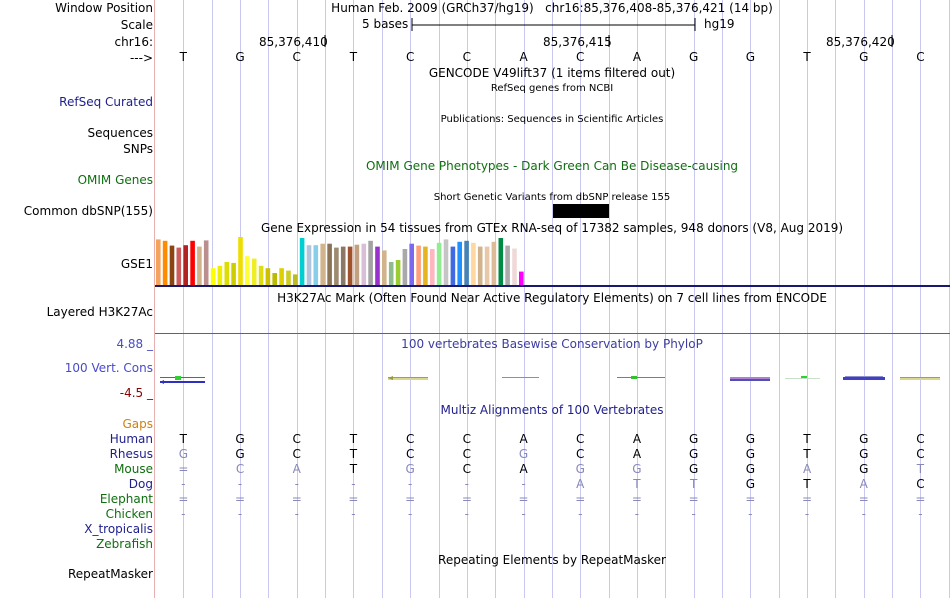  What do you see at coordinates (860, 42) in the screenshot?
I see `position-tick-label: 85,376,420` at bounding box center [860, 42].